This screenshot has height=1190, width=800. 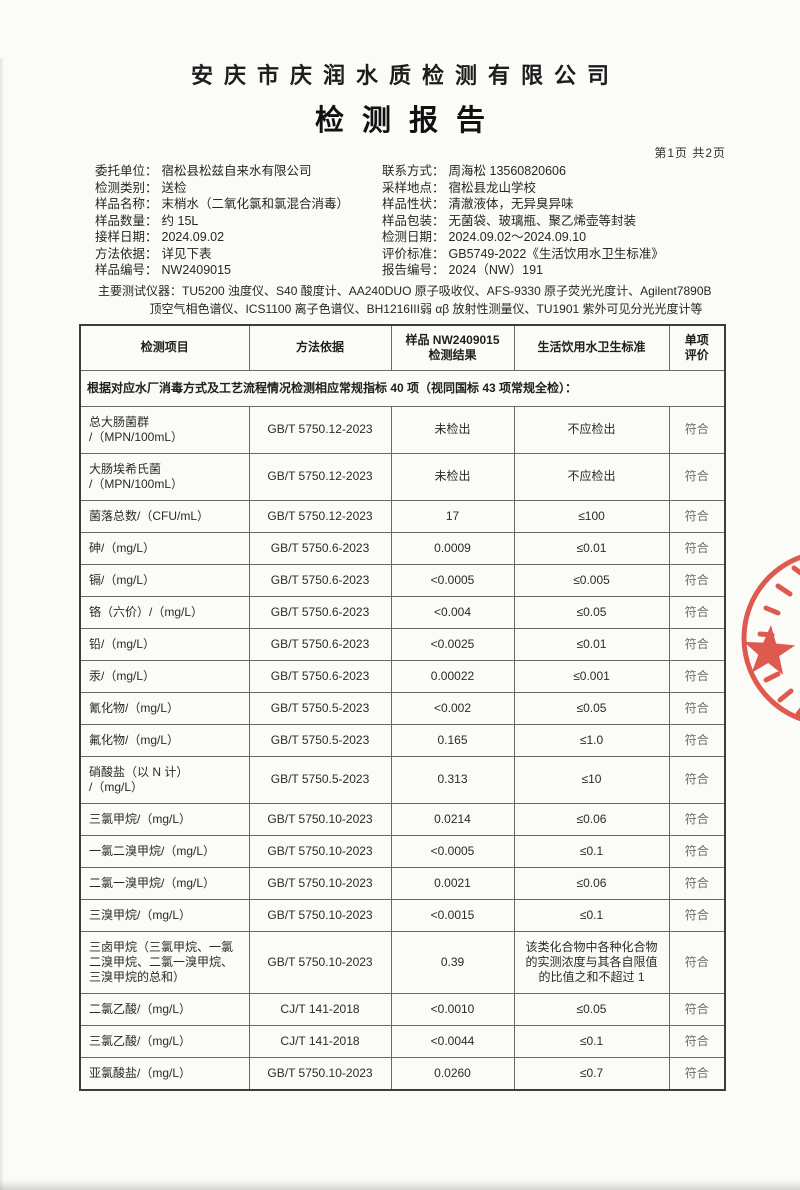 What do you see at coordinates (452, 819) in the screenshot?
I see `cell-result: 0.0214` at bounding box center [452, 819].